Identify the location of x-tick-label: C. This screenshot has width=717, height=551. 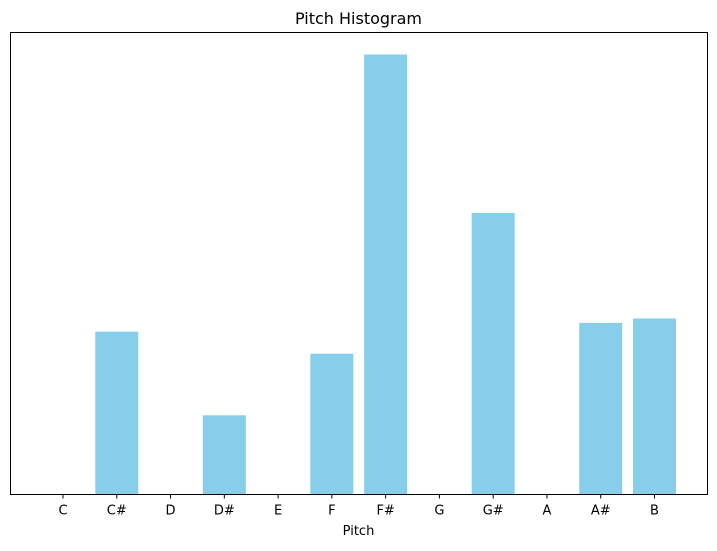
(62, 511).